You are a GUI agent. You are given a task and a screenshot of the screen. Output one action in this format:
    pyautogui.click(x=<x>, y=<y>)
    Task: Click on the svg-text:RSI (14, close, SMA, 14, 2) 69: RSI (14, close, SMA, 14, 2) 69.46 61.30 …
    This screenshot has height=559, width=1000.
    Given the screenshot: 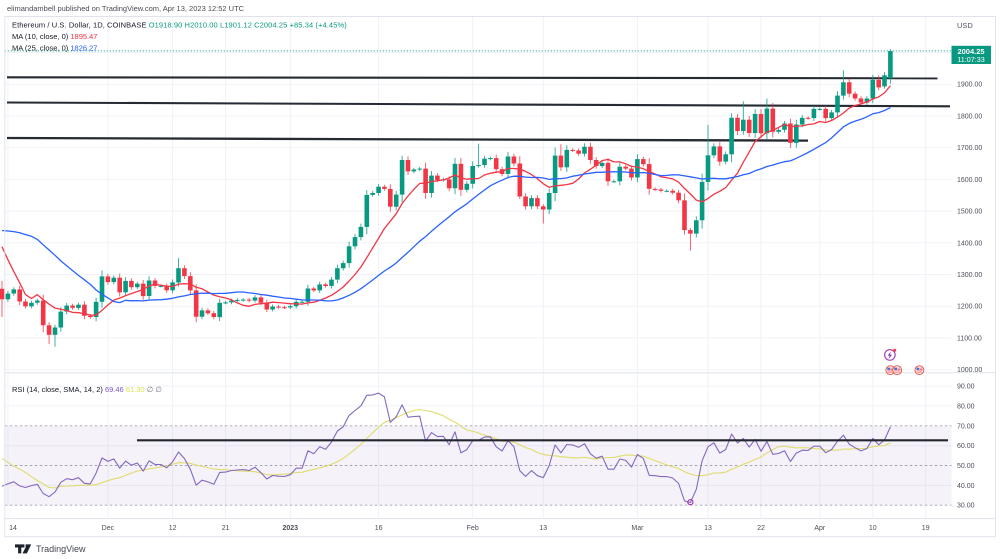 What is the action you would take?
    pyautogui.click(x=87, y=389)
    